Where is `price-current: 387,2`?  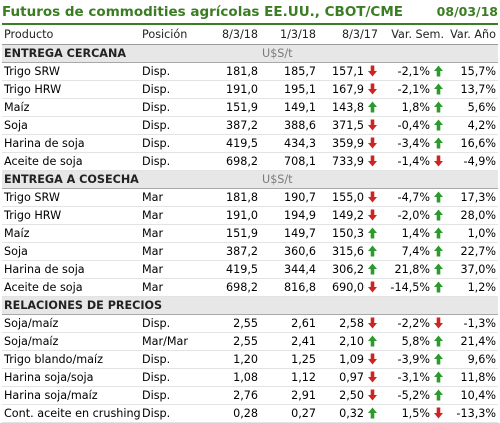
price-current: 387,2 is located at coordinates (231, 125).